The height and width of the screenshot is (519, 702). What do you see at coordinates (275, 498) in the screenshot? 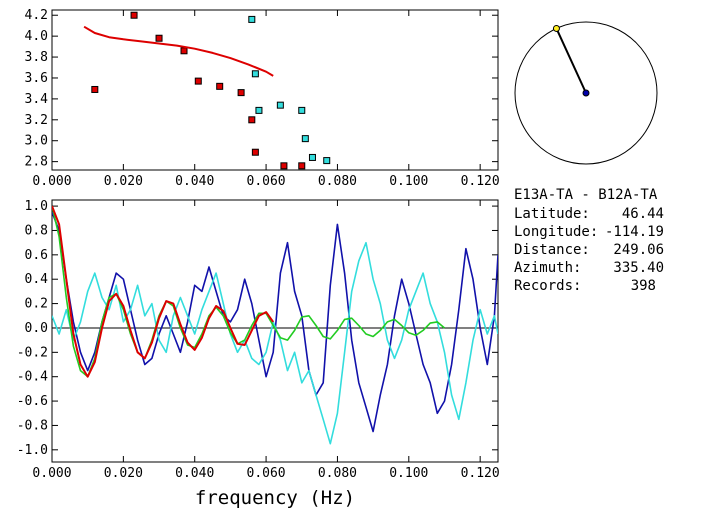
I see `x-axis-label: frequency (Hz)` at bounding box center [275, 498].